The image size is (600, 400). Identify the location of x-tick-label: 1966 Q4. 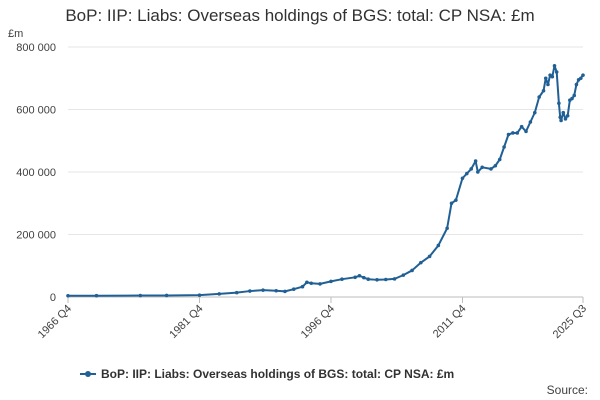
(55, 322).